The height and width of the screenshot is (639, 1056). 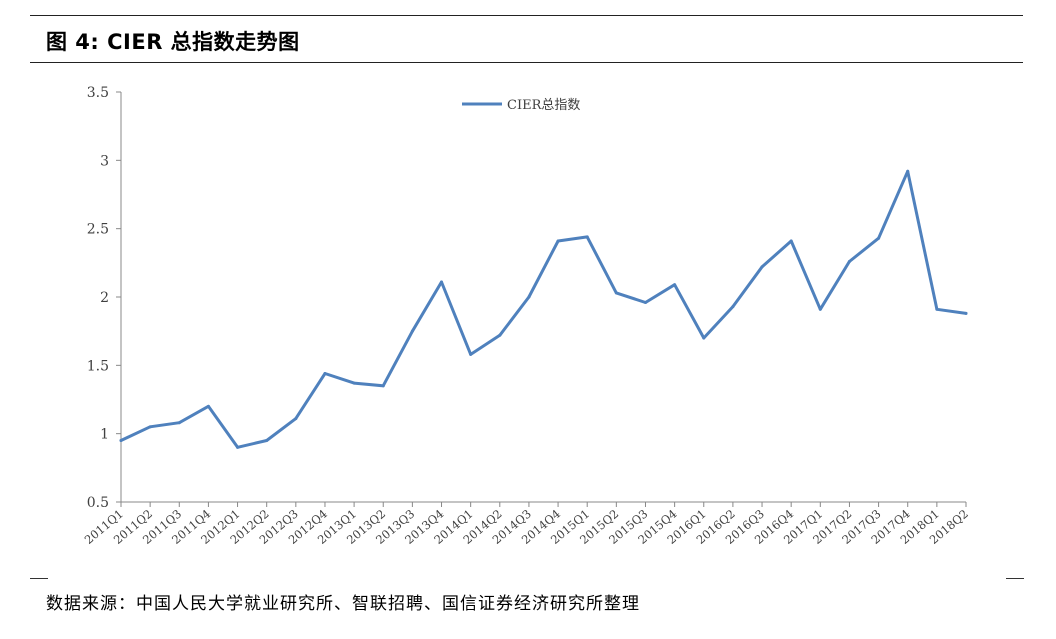 I want to click on top-rule, so click(x=526, y=15).